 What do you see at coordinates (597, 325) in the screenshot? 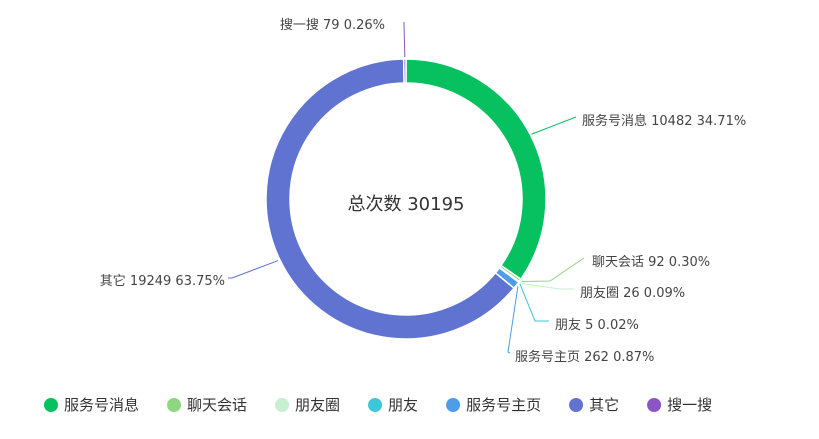
I see `slice-label-3: 朋友 5 0.02%` at bounding box center [597, 325].